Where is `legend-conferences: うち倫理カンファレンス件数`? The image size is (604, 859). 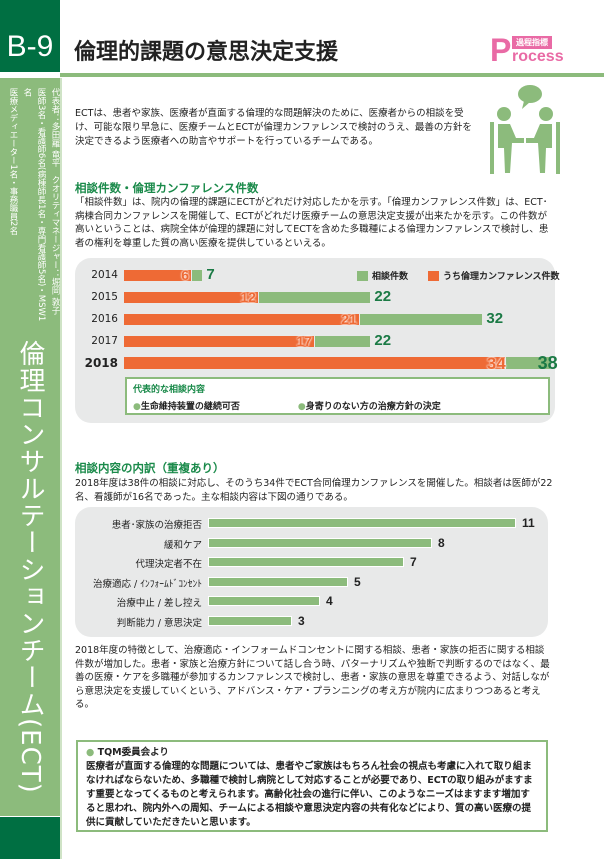
legend-conferences: うち倫理カンファレンス件数 is located at coordinates (477, 275).